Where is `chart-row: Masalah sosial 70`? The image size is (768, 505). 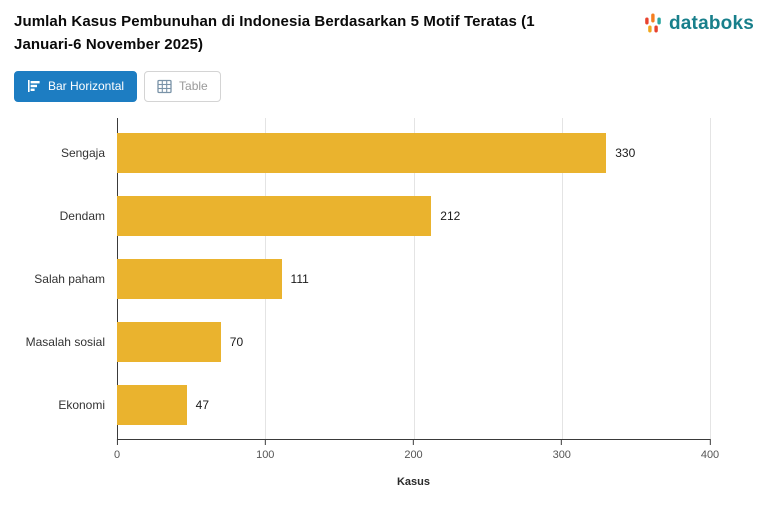 chart-row: Masalah sosial 70 is located at coordinates (368, 342).